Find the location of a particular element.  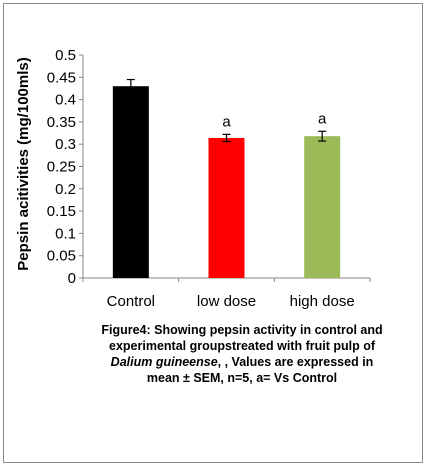

y-tick-label: 0.2 is located at coordinates (65, 189).